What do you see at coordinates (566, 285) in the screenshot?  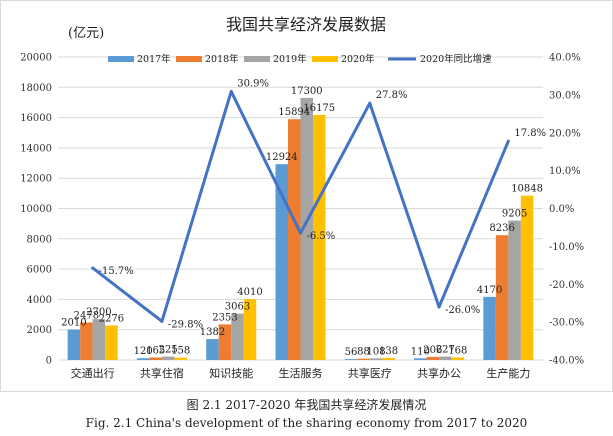 I see `y2-tick-label: -20.0%` at bounding box center [566, 285].